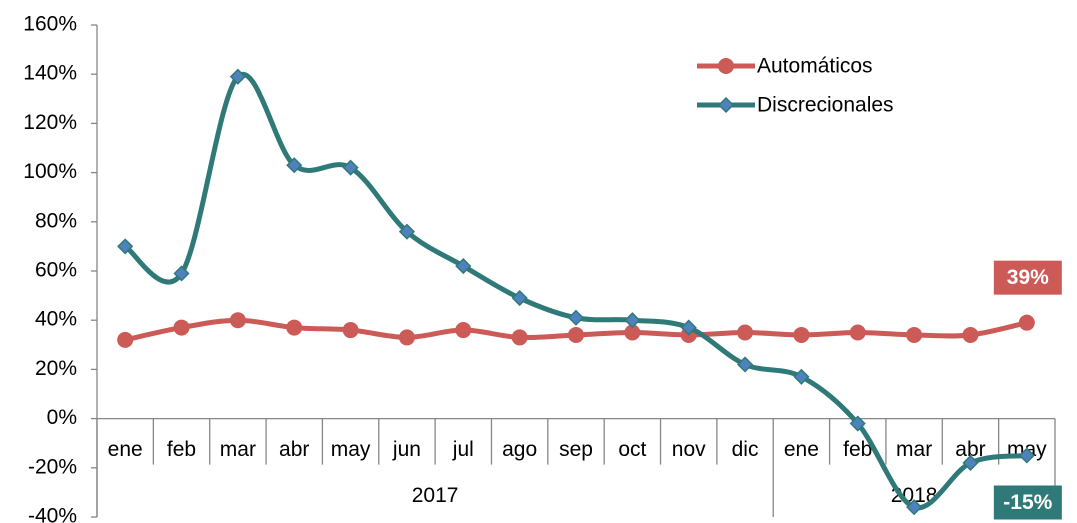 This screenshot has width=1077, height=523. Describe the element at coordinates (52, 514) in the screenshot. I see `y-tick-label: -40%` at that location.